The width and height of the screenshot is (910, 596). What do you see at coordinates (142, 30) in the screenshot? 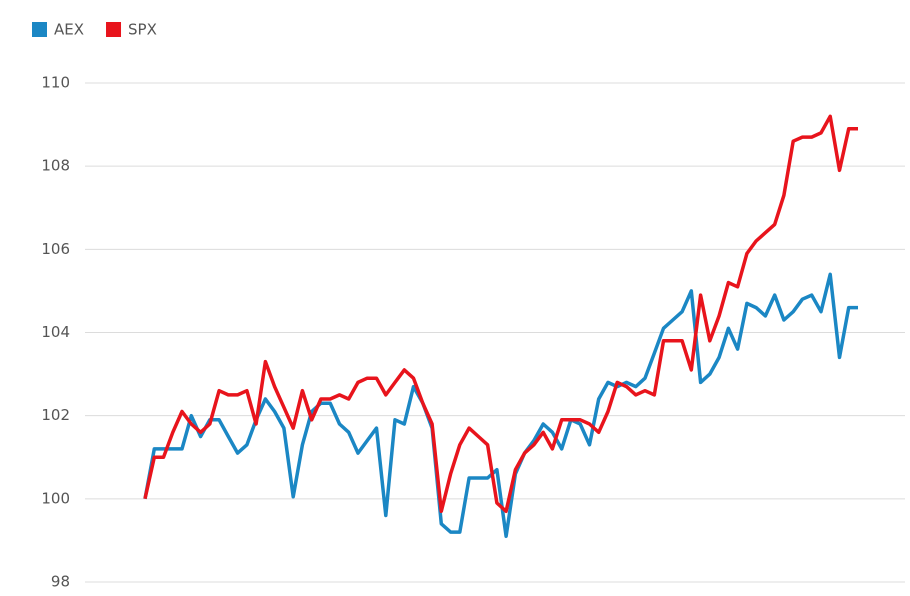
I see `legend-label: SPX` at bounding box center [142, 30].